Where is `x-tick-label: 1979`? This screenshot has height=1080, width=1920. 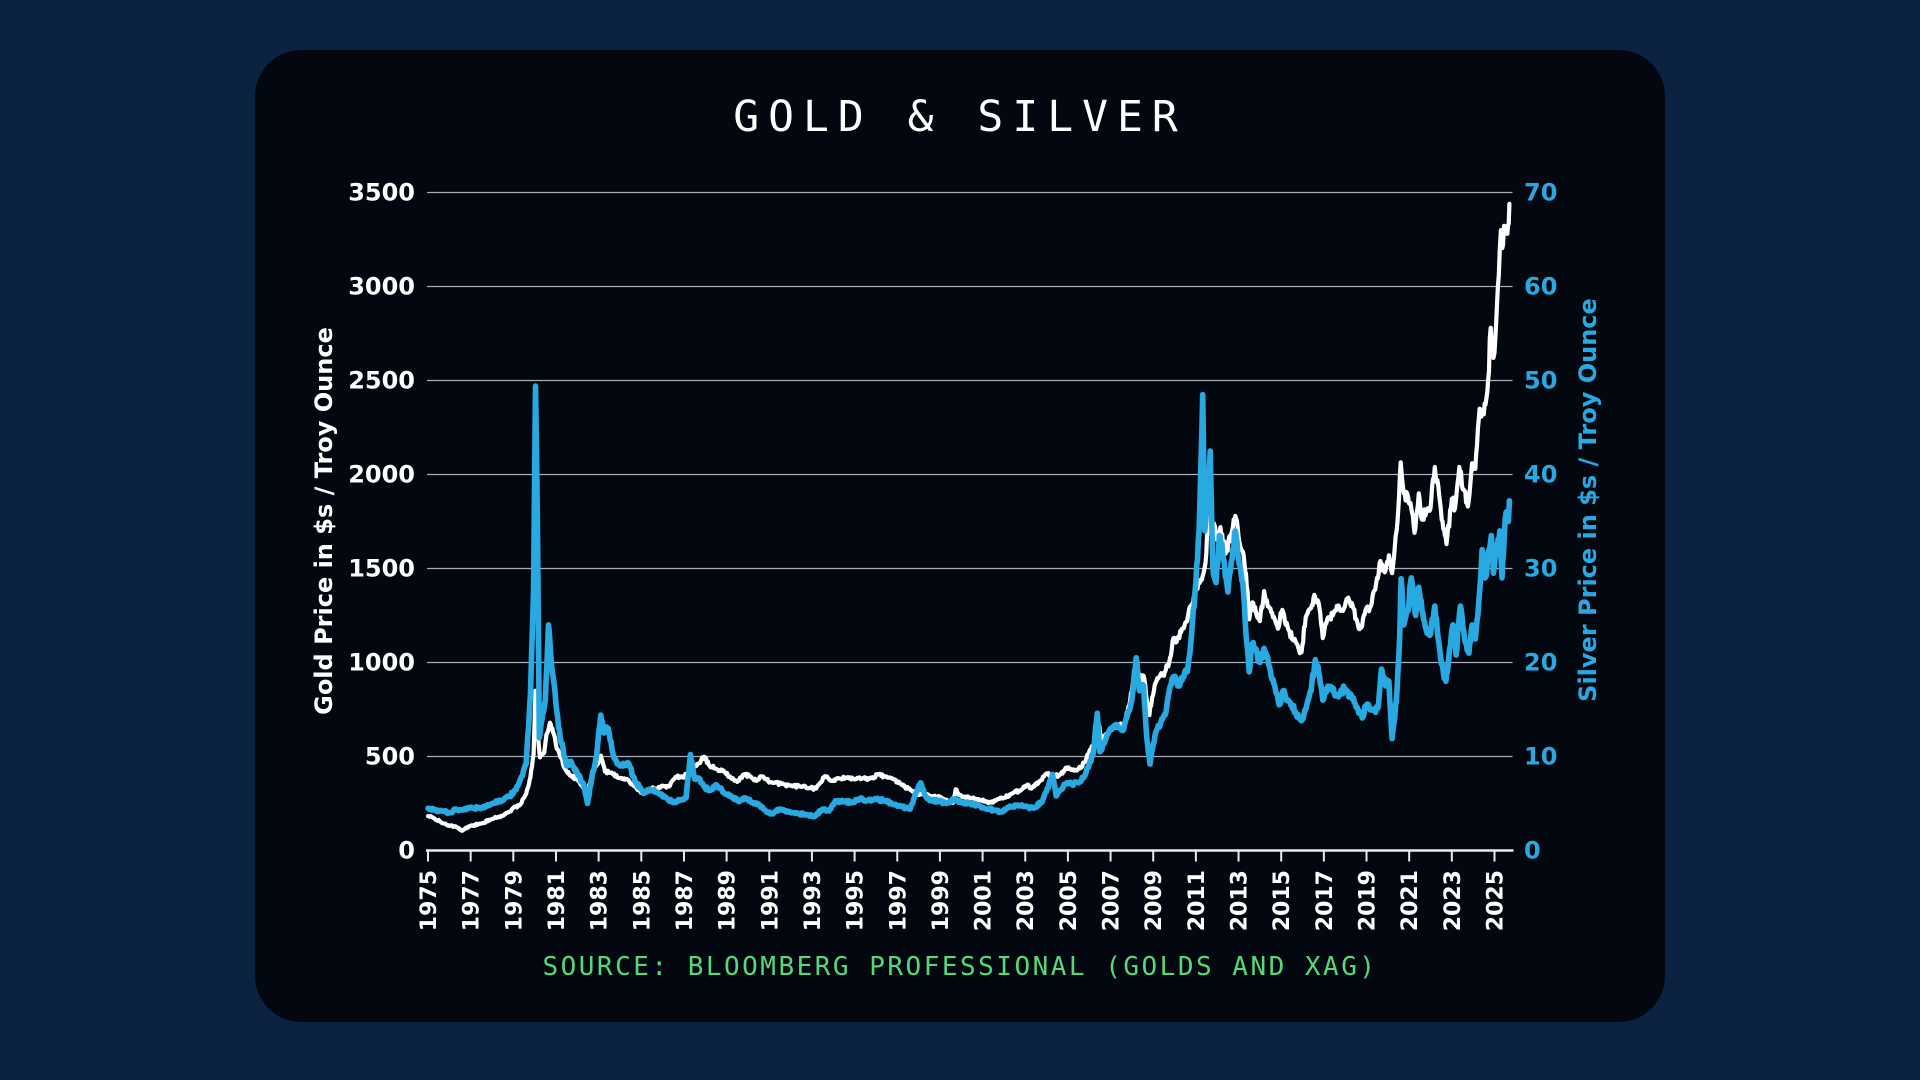 x-tick-label: 1979 is located at coordinates (514, 900).